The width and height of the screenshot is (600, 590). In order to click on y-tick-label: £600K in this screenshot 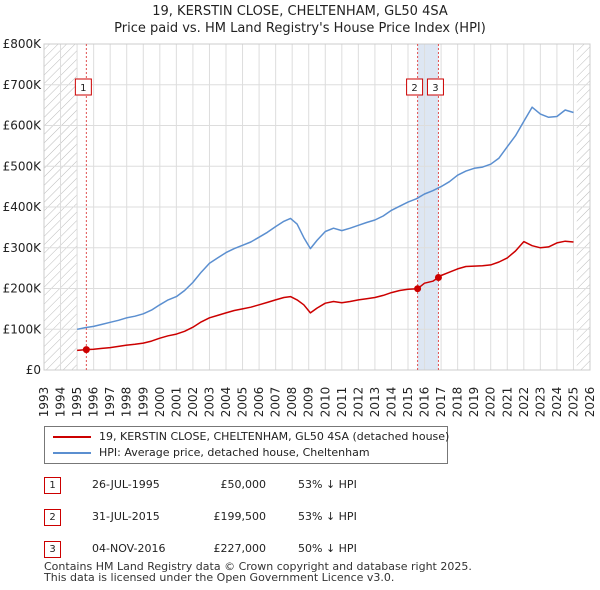, I will do `click(23, 126)`.